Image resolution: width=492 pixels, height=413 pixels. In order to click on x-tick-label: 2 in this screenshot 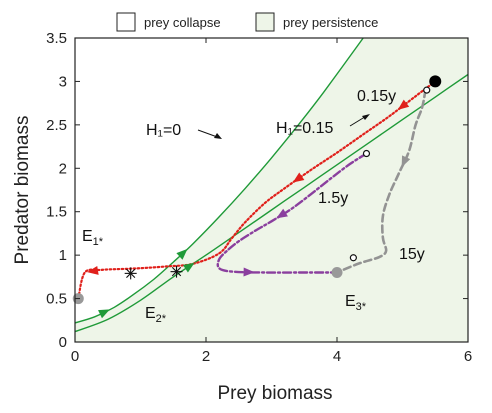, I will do `click(206, 356)`.